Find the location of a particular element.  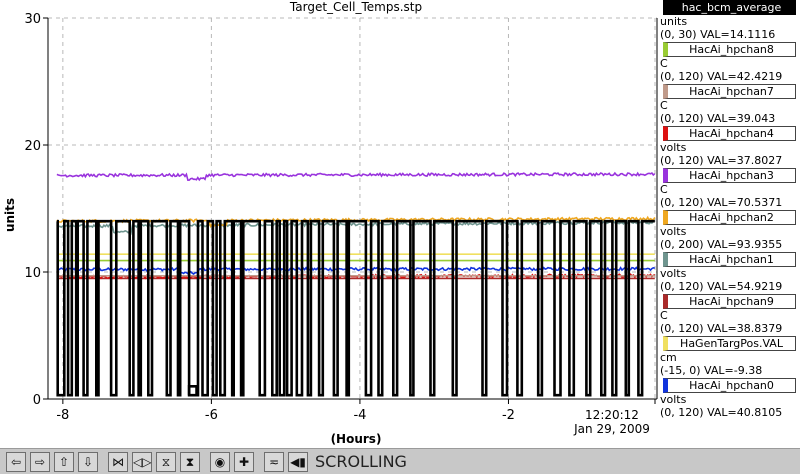

legend-series-name: HacAi_hpchan1 is located at coordinates (729, 259).